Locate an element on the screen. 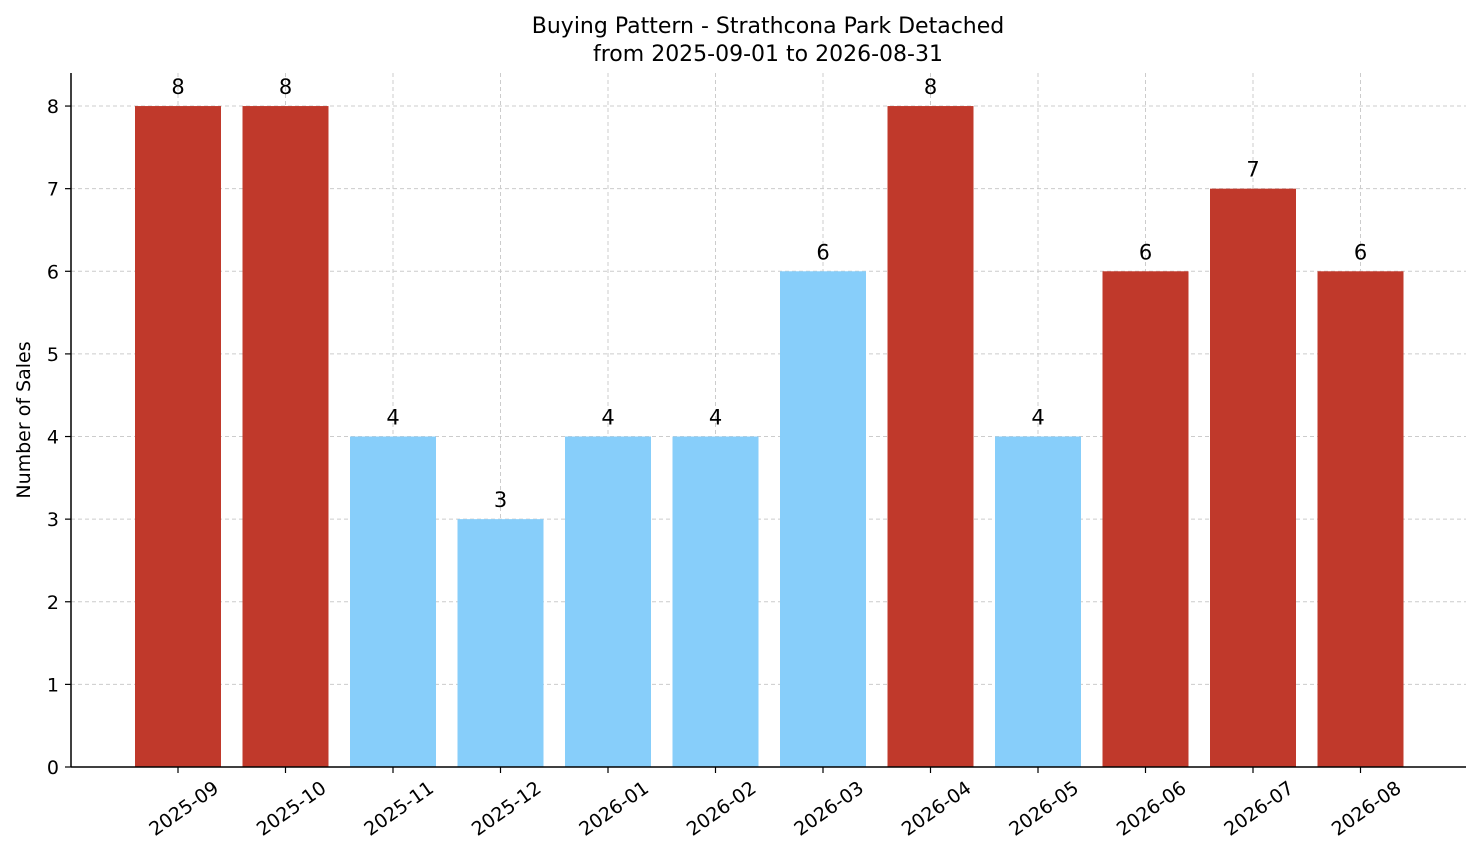 This screenshot has height=867, width=1481. x-tick-label: 2026-05 is located at coordinates (1044, 809).